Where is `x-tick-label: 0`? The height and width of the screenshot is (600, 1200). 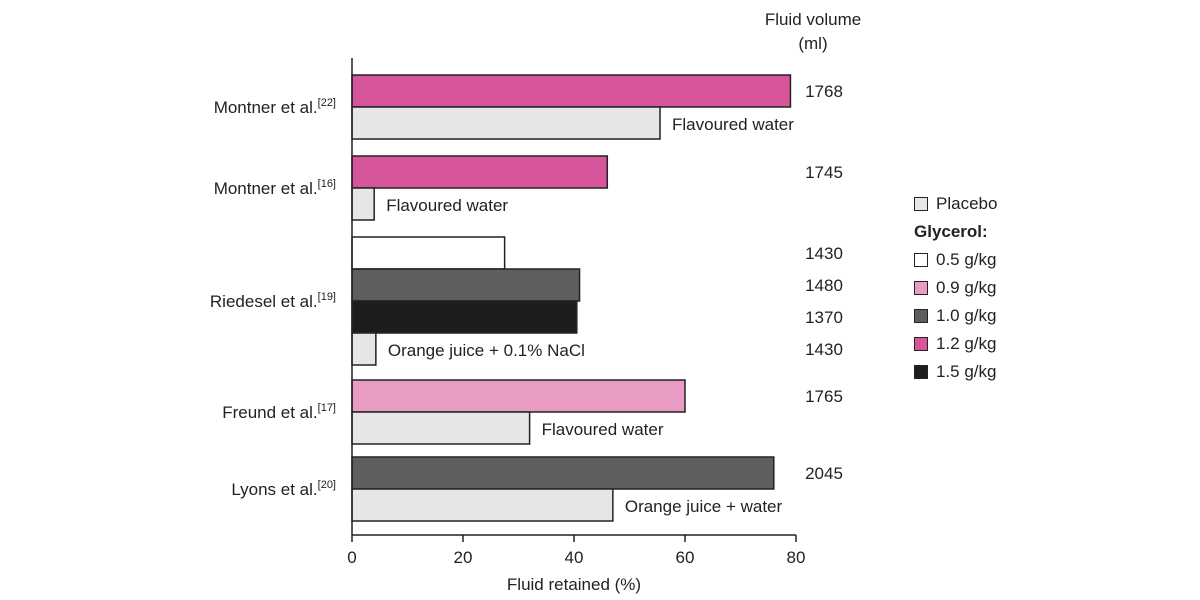 x-tick-label: 0 is located at coordinates (351, 557).